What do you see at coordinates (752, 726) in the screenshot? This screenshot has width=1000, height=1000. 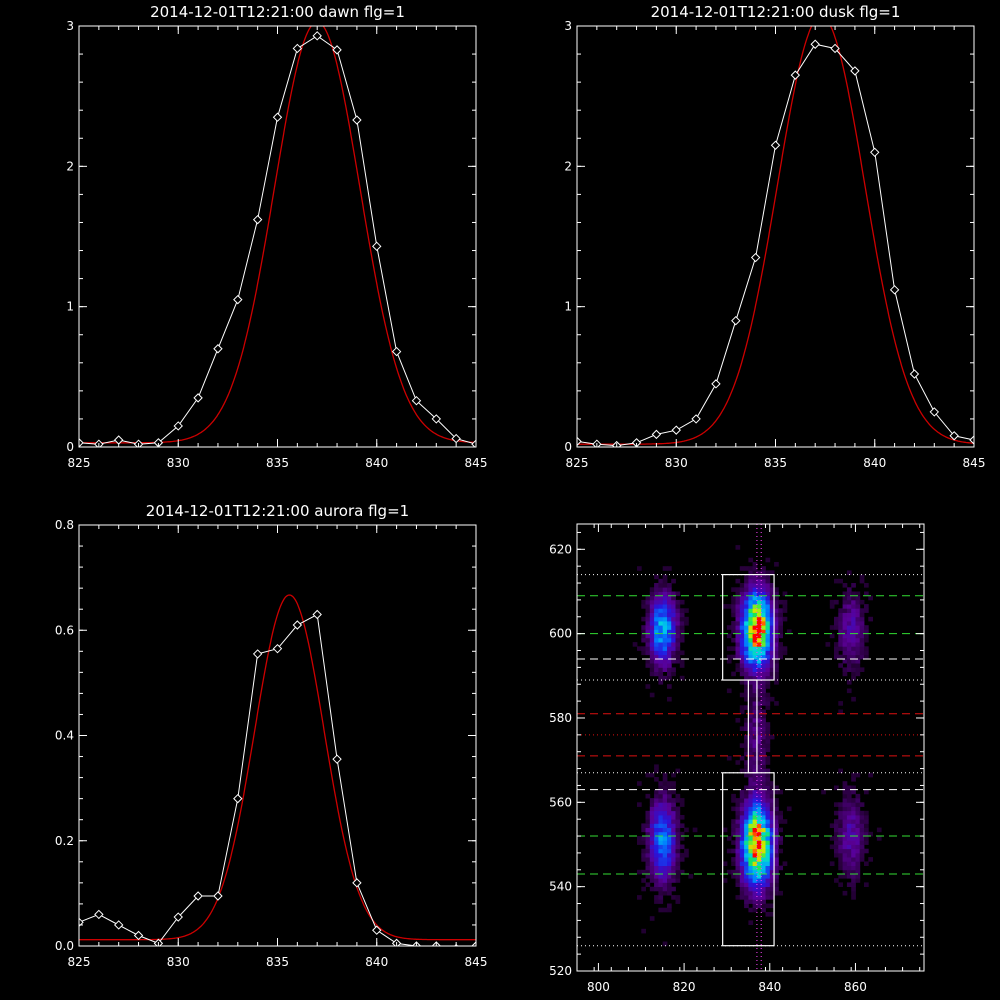 I see `selection-box` at bounding box center [752, 726].